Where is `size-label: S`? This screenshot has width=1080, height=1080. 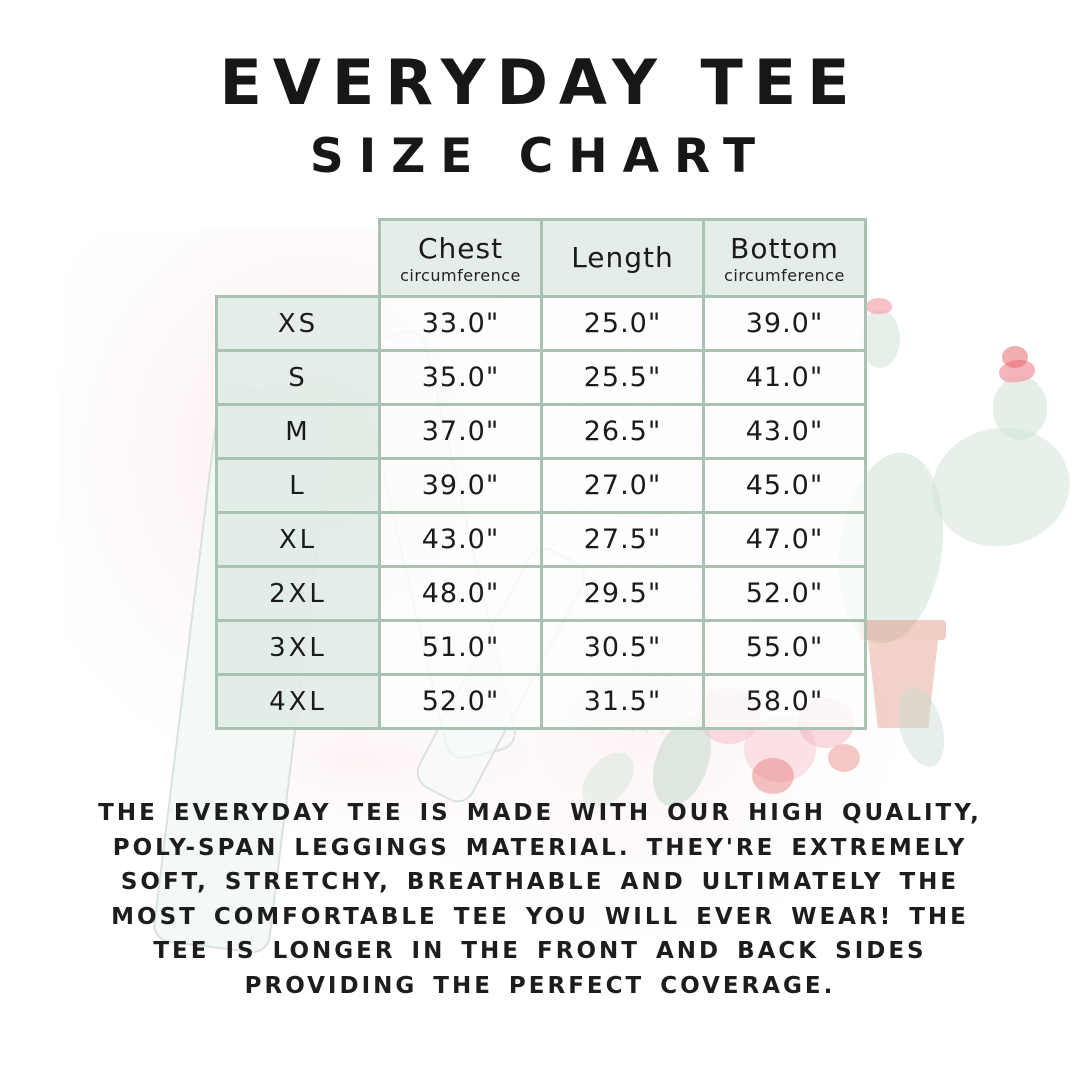 size-label: S is located at coordinates (298, 377).